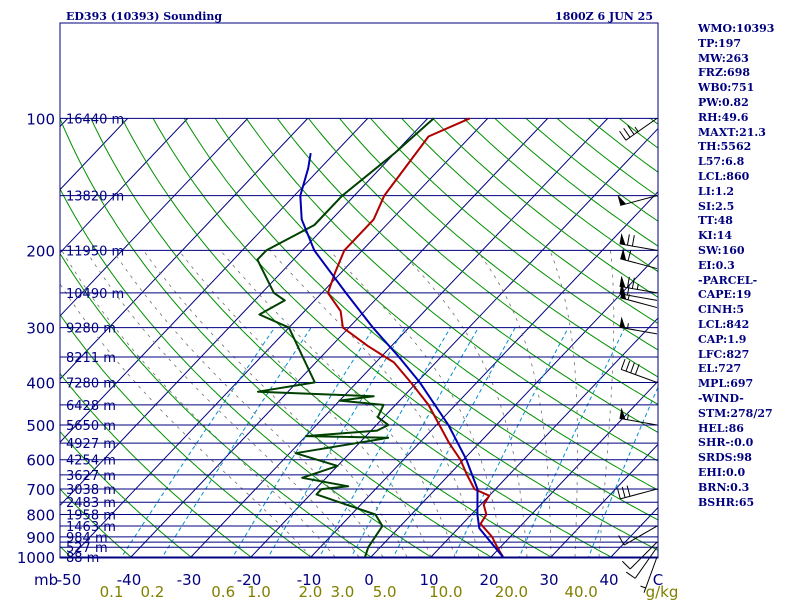  What do you see at coordinates (658, 580) in the screenshot?
I see `temperature-unit-label: C` at bounding box center [658, 580].